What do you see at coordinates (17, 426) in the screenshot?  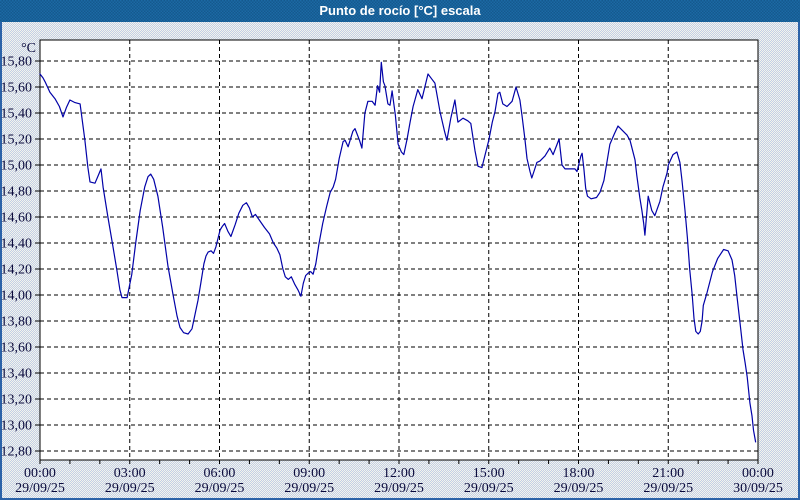 I see `y-tick-label: 13,00` at bounding box center [17, 426].